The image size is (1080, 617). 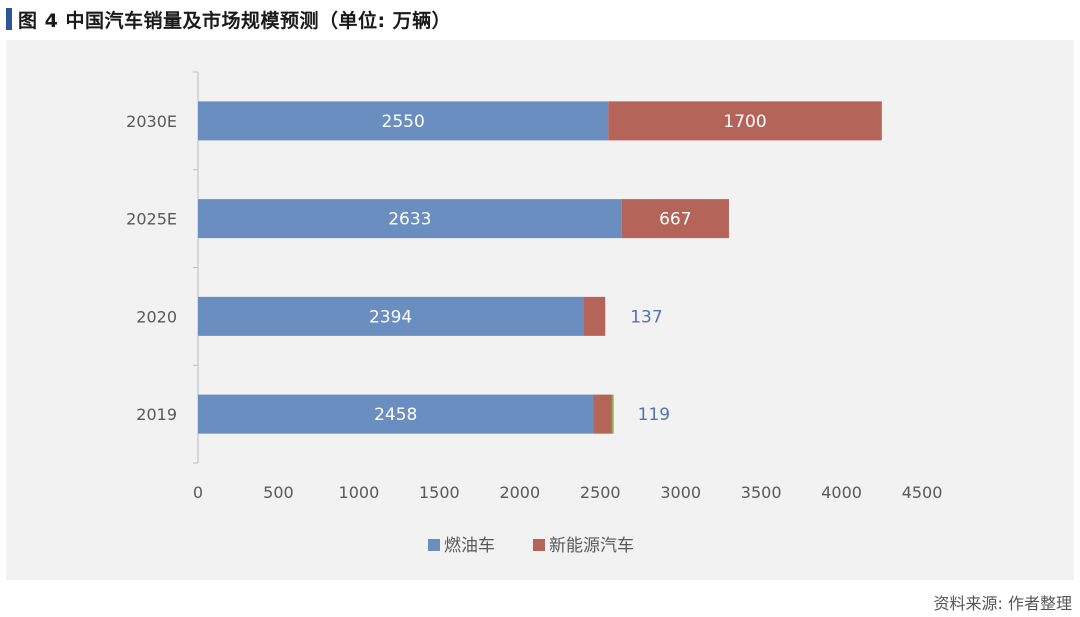 I want to click on chart-title-row: 图 4 中国汽车销量及市场规模预测（单位: 万辆）, so click(x=228, y=19).